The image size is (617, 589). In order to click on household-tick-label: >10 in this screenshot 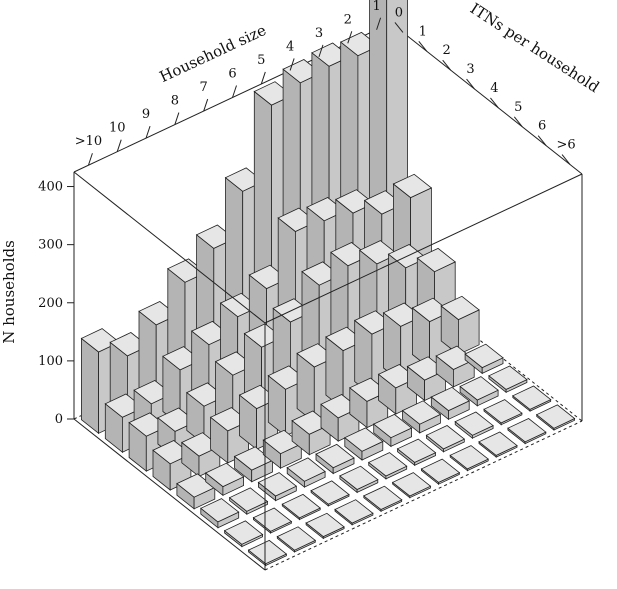, I will do `click(88, 141)`.